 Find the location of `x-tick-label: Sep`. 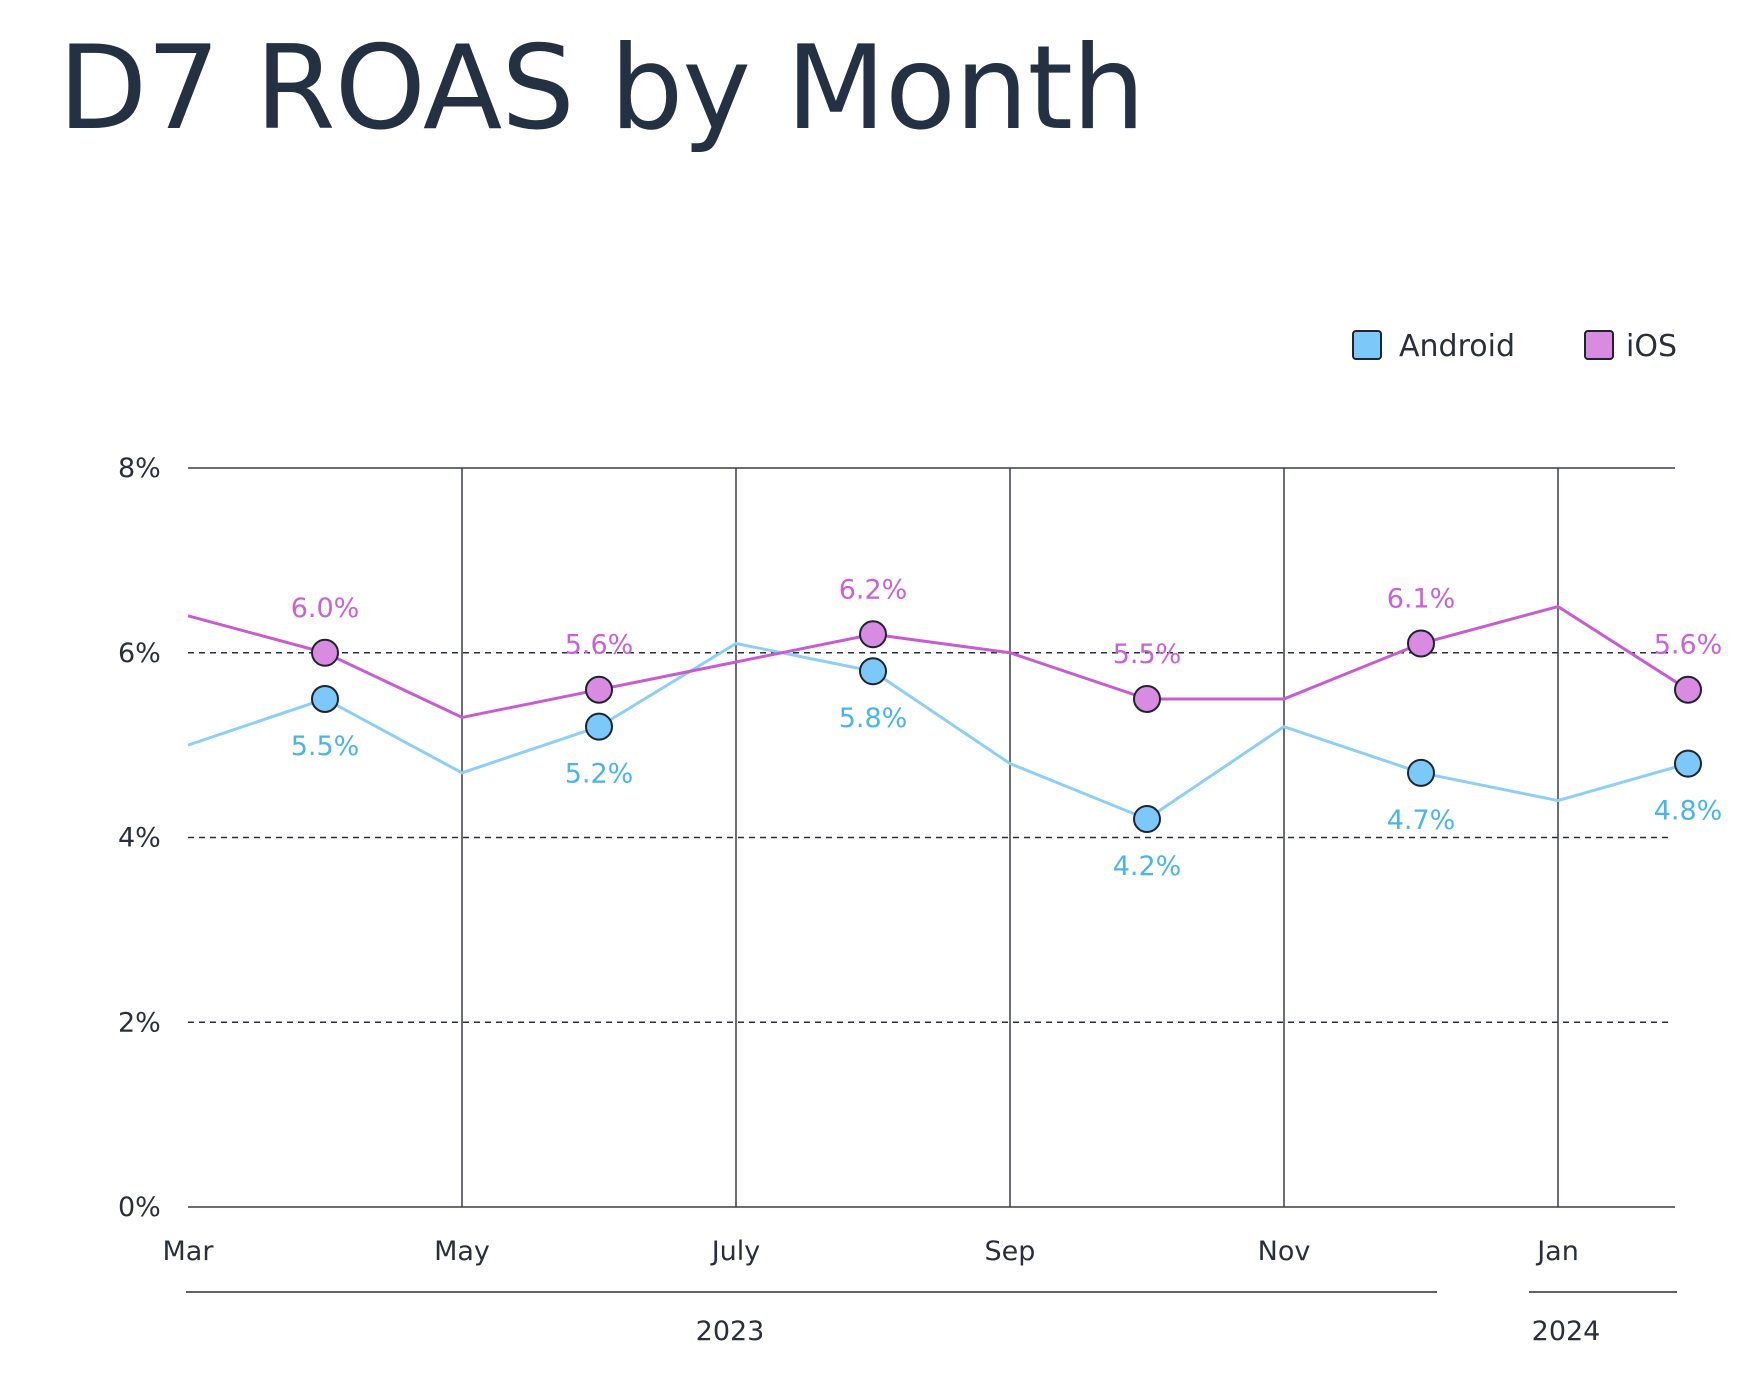

x-tick-label: Sep is located at coordinates (1010, 1251).